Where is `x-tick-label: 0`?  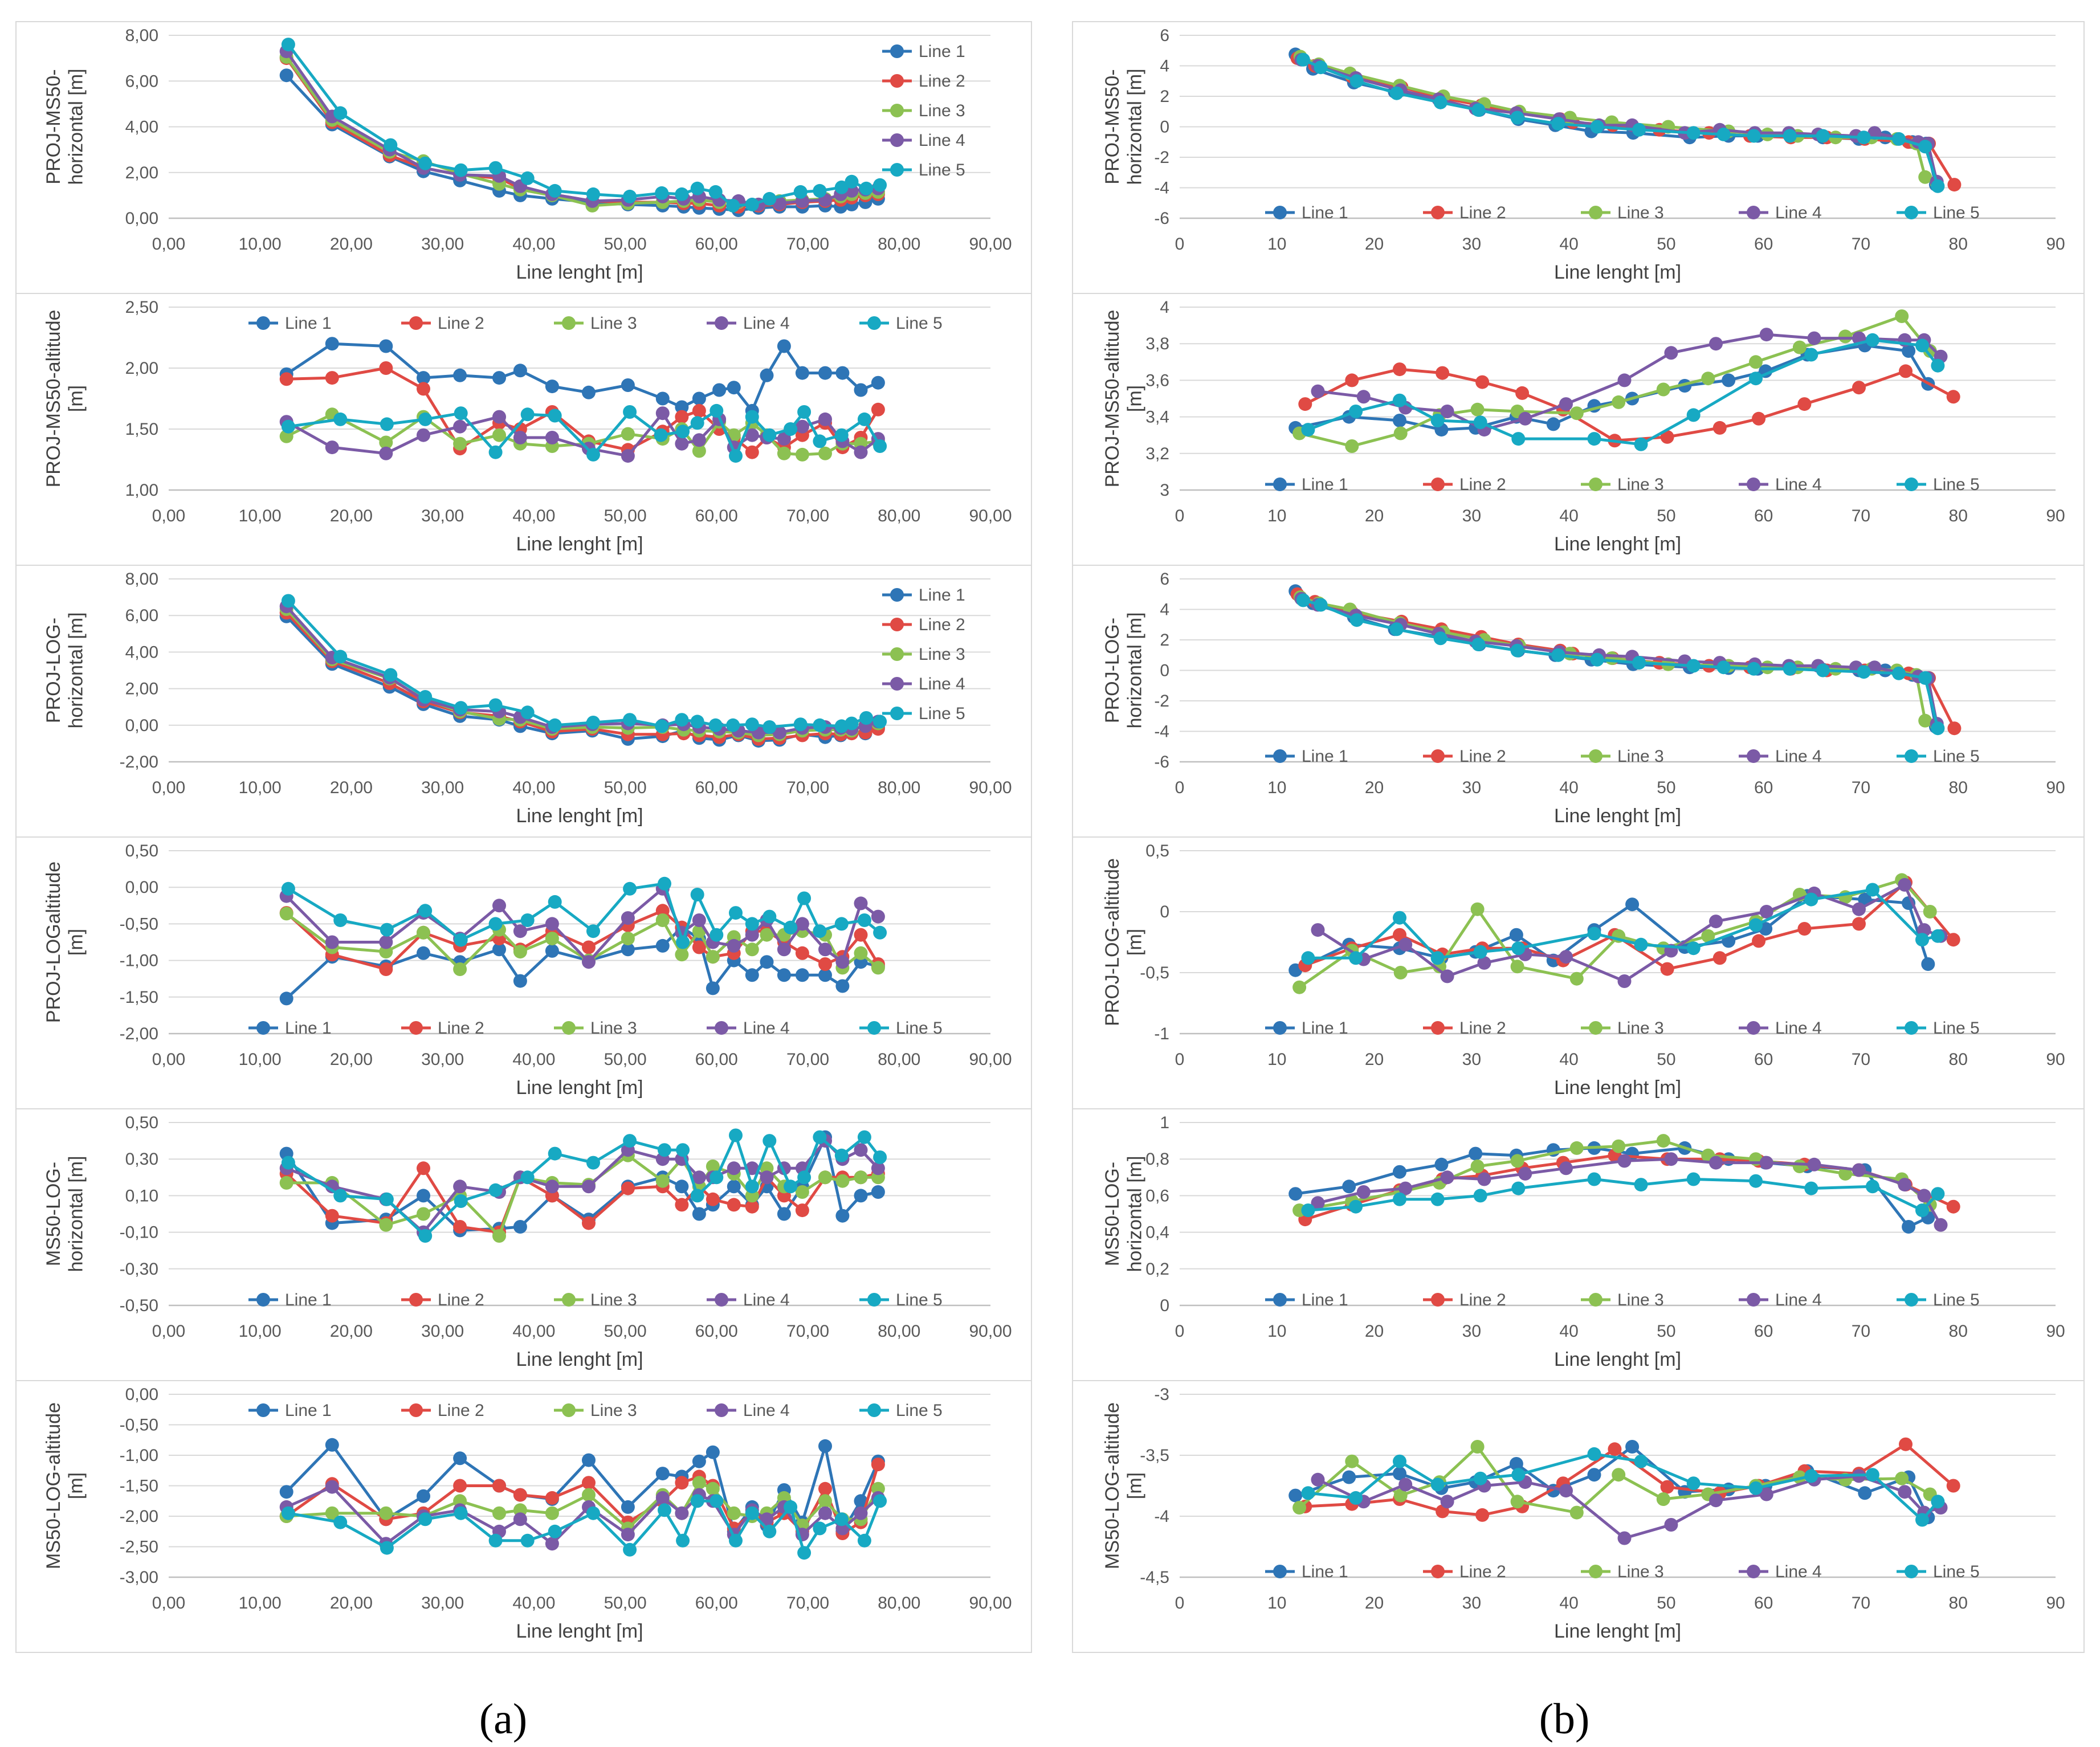
x-tick-label: 0 is located at coordinates (1180, 1604).